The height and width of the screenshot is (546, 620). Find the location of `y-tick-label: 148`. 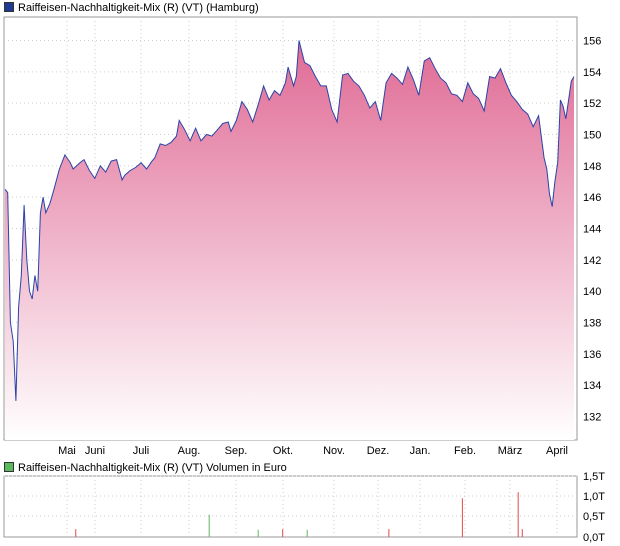

y-tick-label: 148 is located at coordinates (592, 167).